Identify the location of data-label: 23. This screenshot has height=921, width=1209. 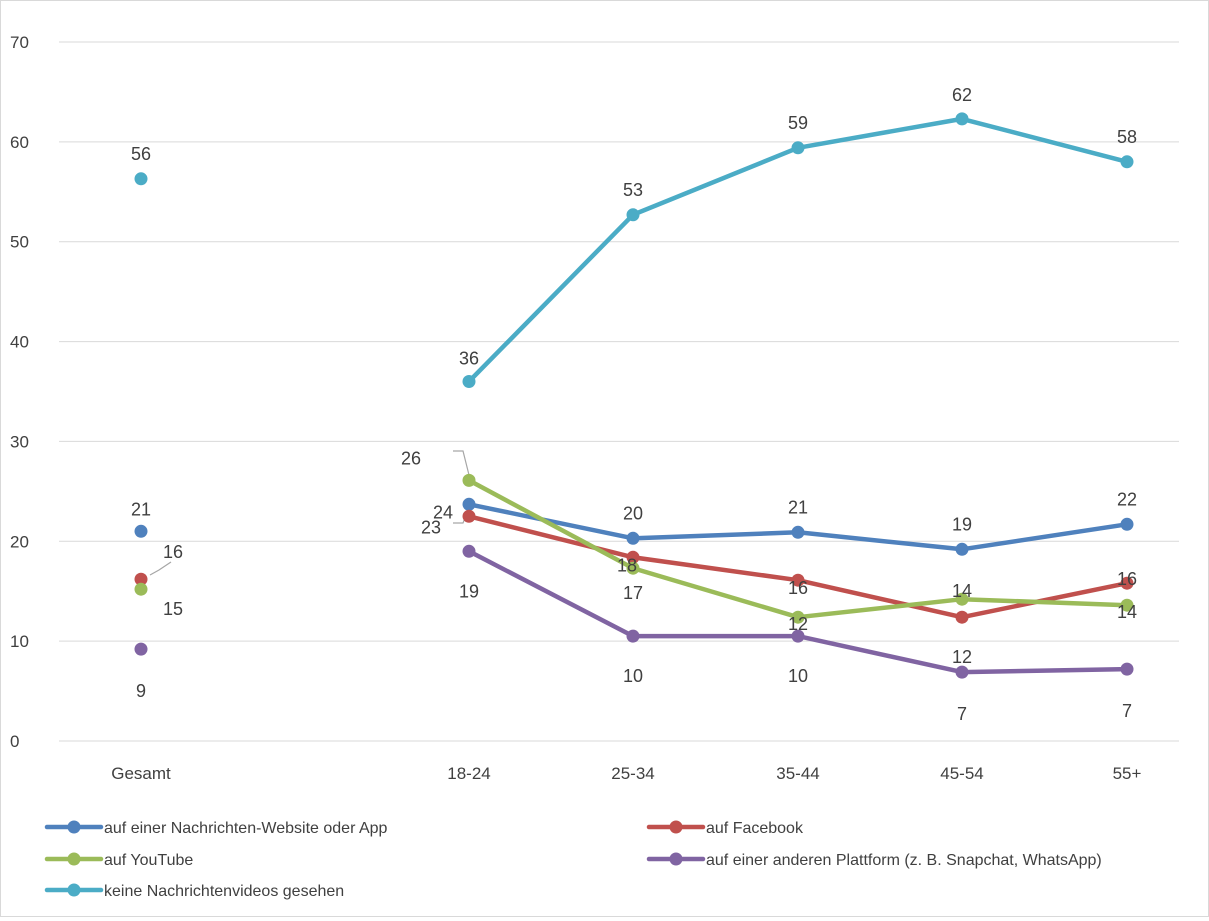
(431, 527).